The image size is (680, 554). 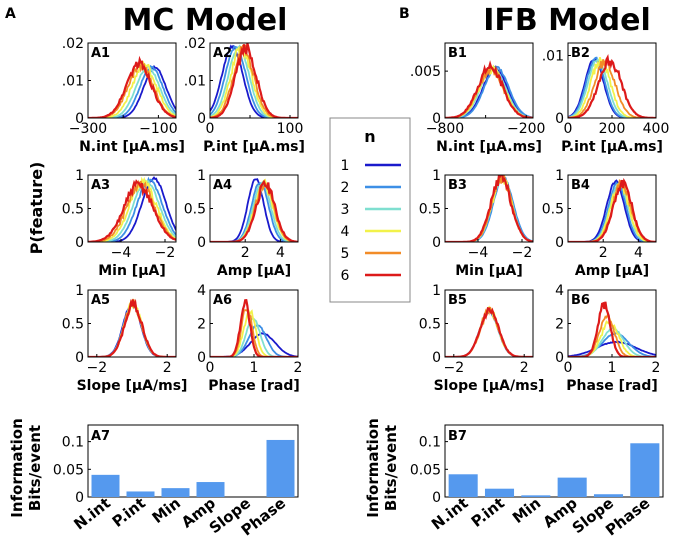 I want to click on panel-b4: 2 4 0 0.5 1 Amp [μA] B4, so click(x=599, y=223).